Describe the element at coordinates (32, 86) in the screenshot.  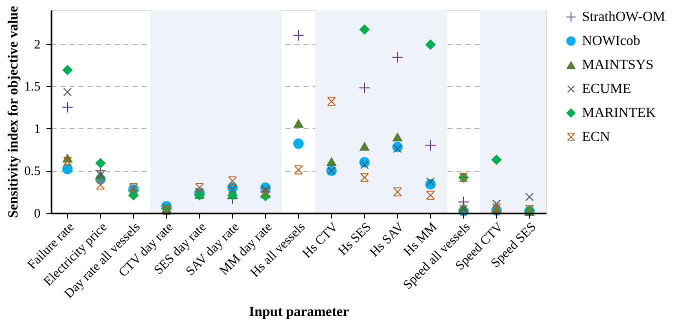
I see `y-tick-label: 1.5` at that location.